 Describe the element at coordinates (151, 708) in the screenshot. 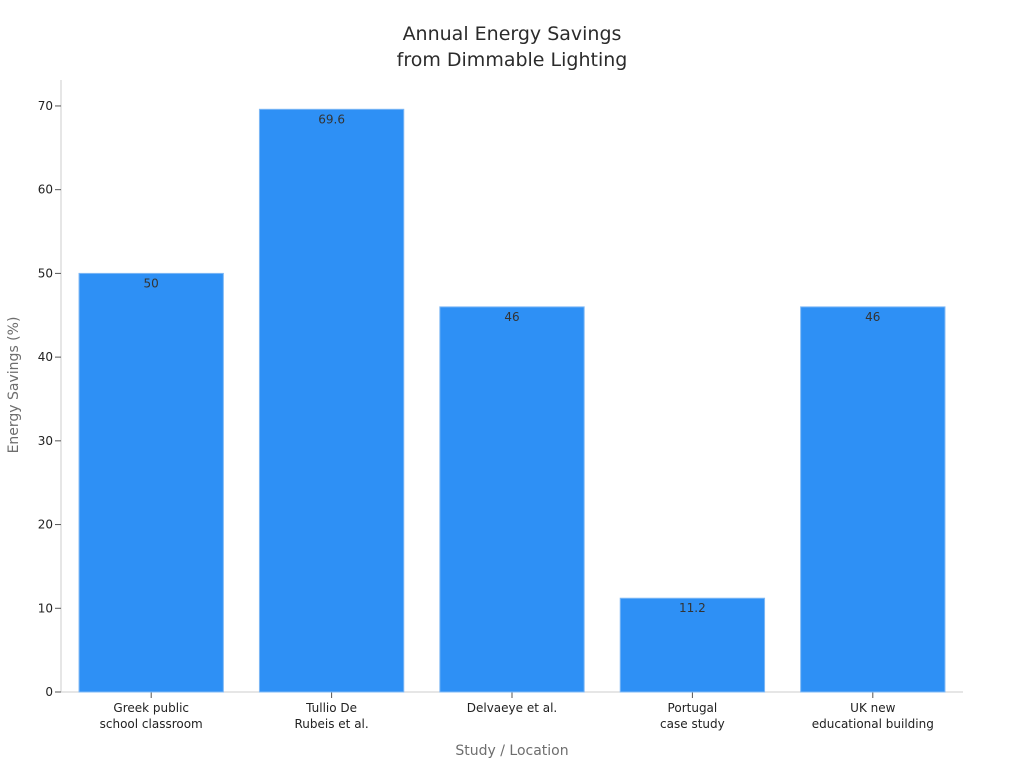

I see `x-tick-label-line: Greek public` at that location.